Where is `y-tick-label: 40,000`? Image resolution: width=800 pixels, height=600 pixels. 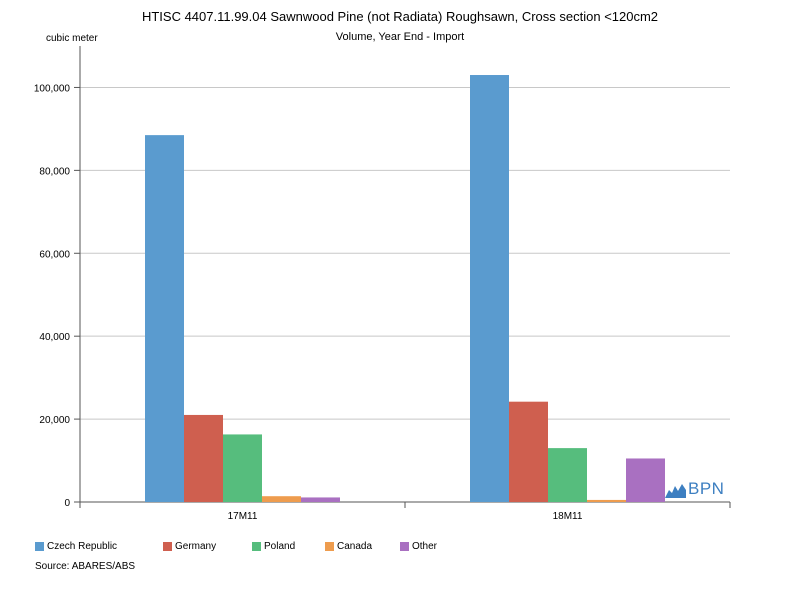
y-tick-label: 40,000 is located at coordinates (54, 337).